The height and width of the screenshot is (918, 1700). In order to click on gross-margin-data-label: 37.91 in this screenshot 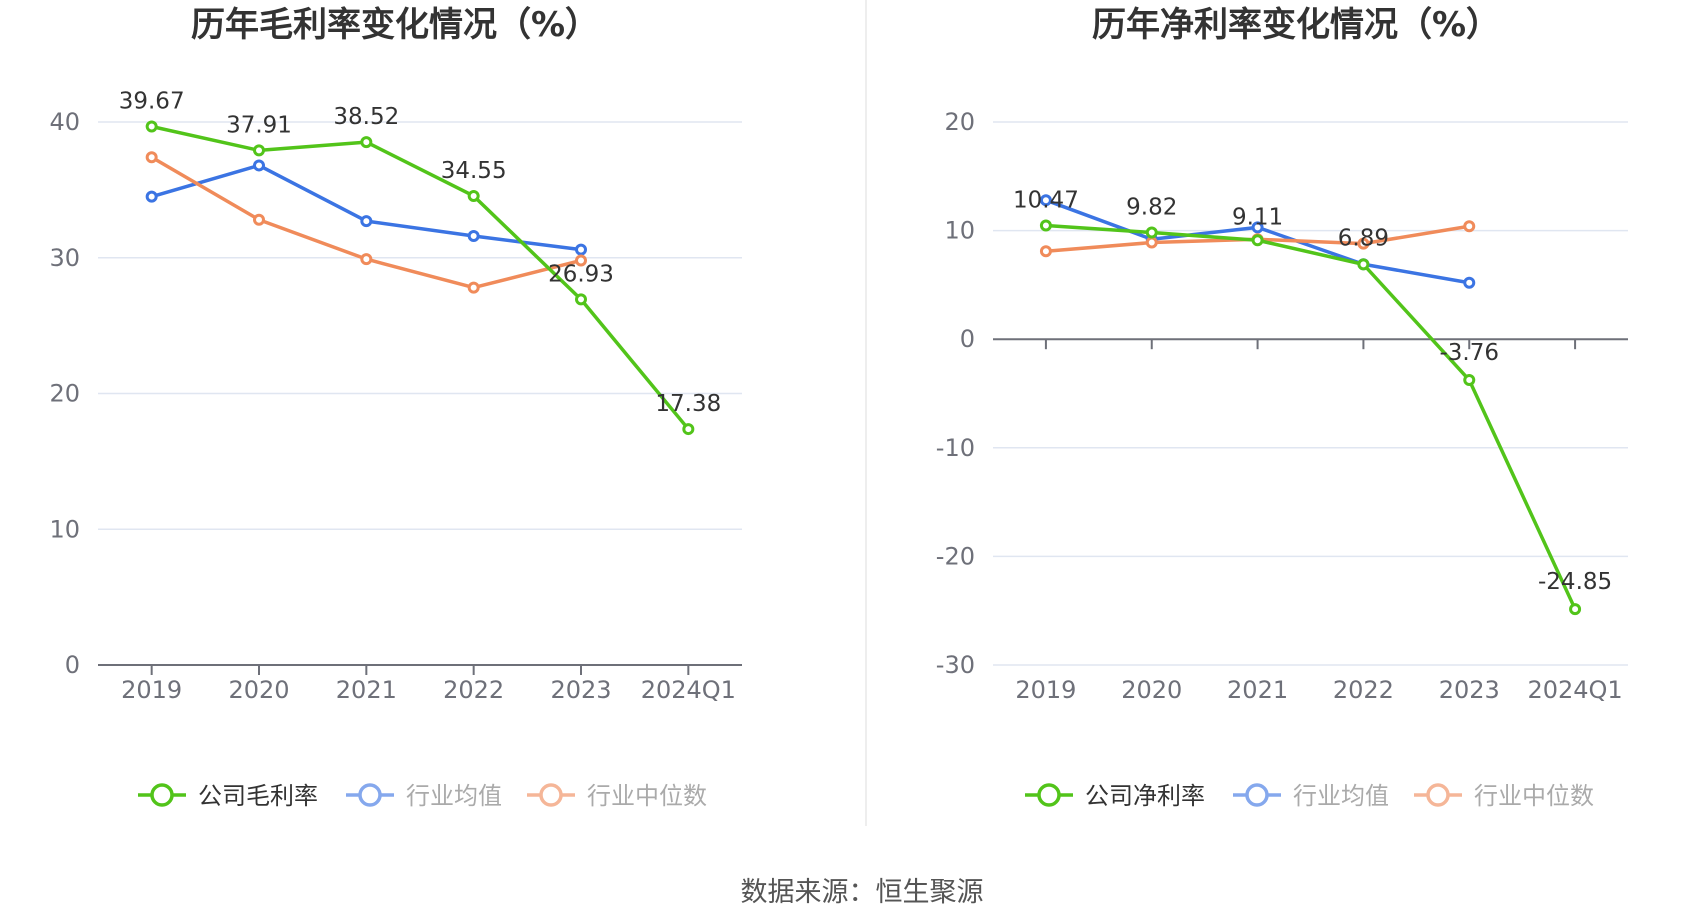, I will do `click(259, 125)`.